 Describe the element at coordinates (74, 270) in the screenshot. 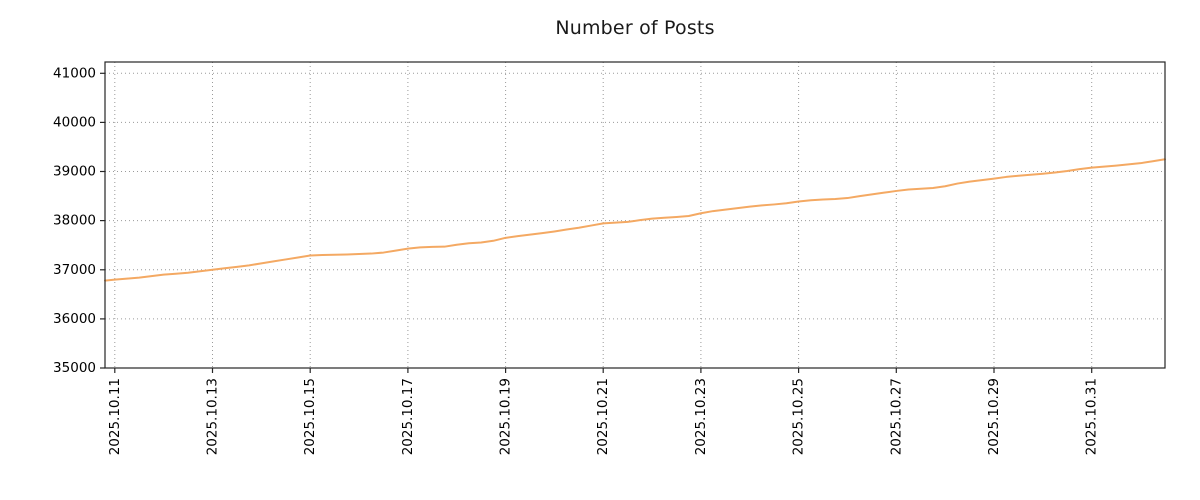

I see `y-tick-label: 37000` at that location.